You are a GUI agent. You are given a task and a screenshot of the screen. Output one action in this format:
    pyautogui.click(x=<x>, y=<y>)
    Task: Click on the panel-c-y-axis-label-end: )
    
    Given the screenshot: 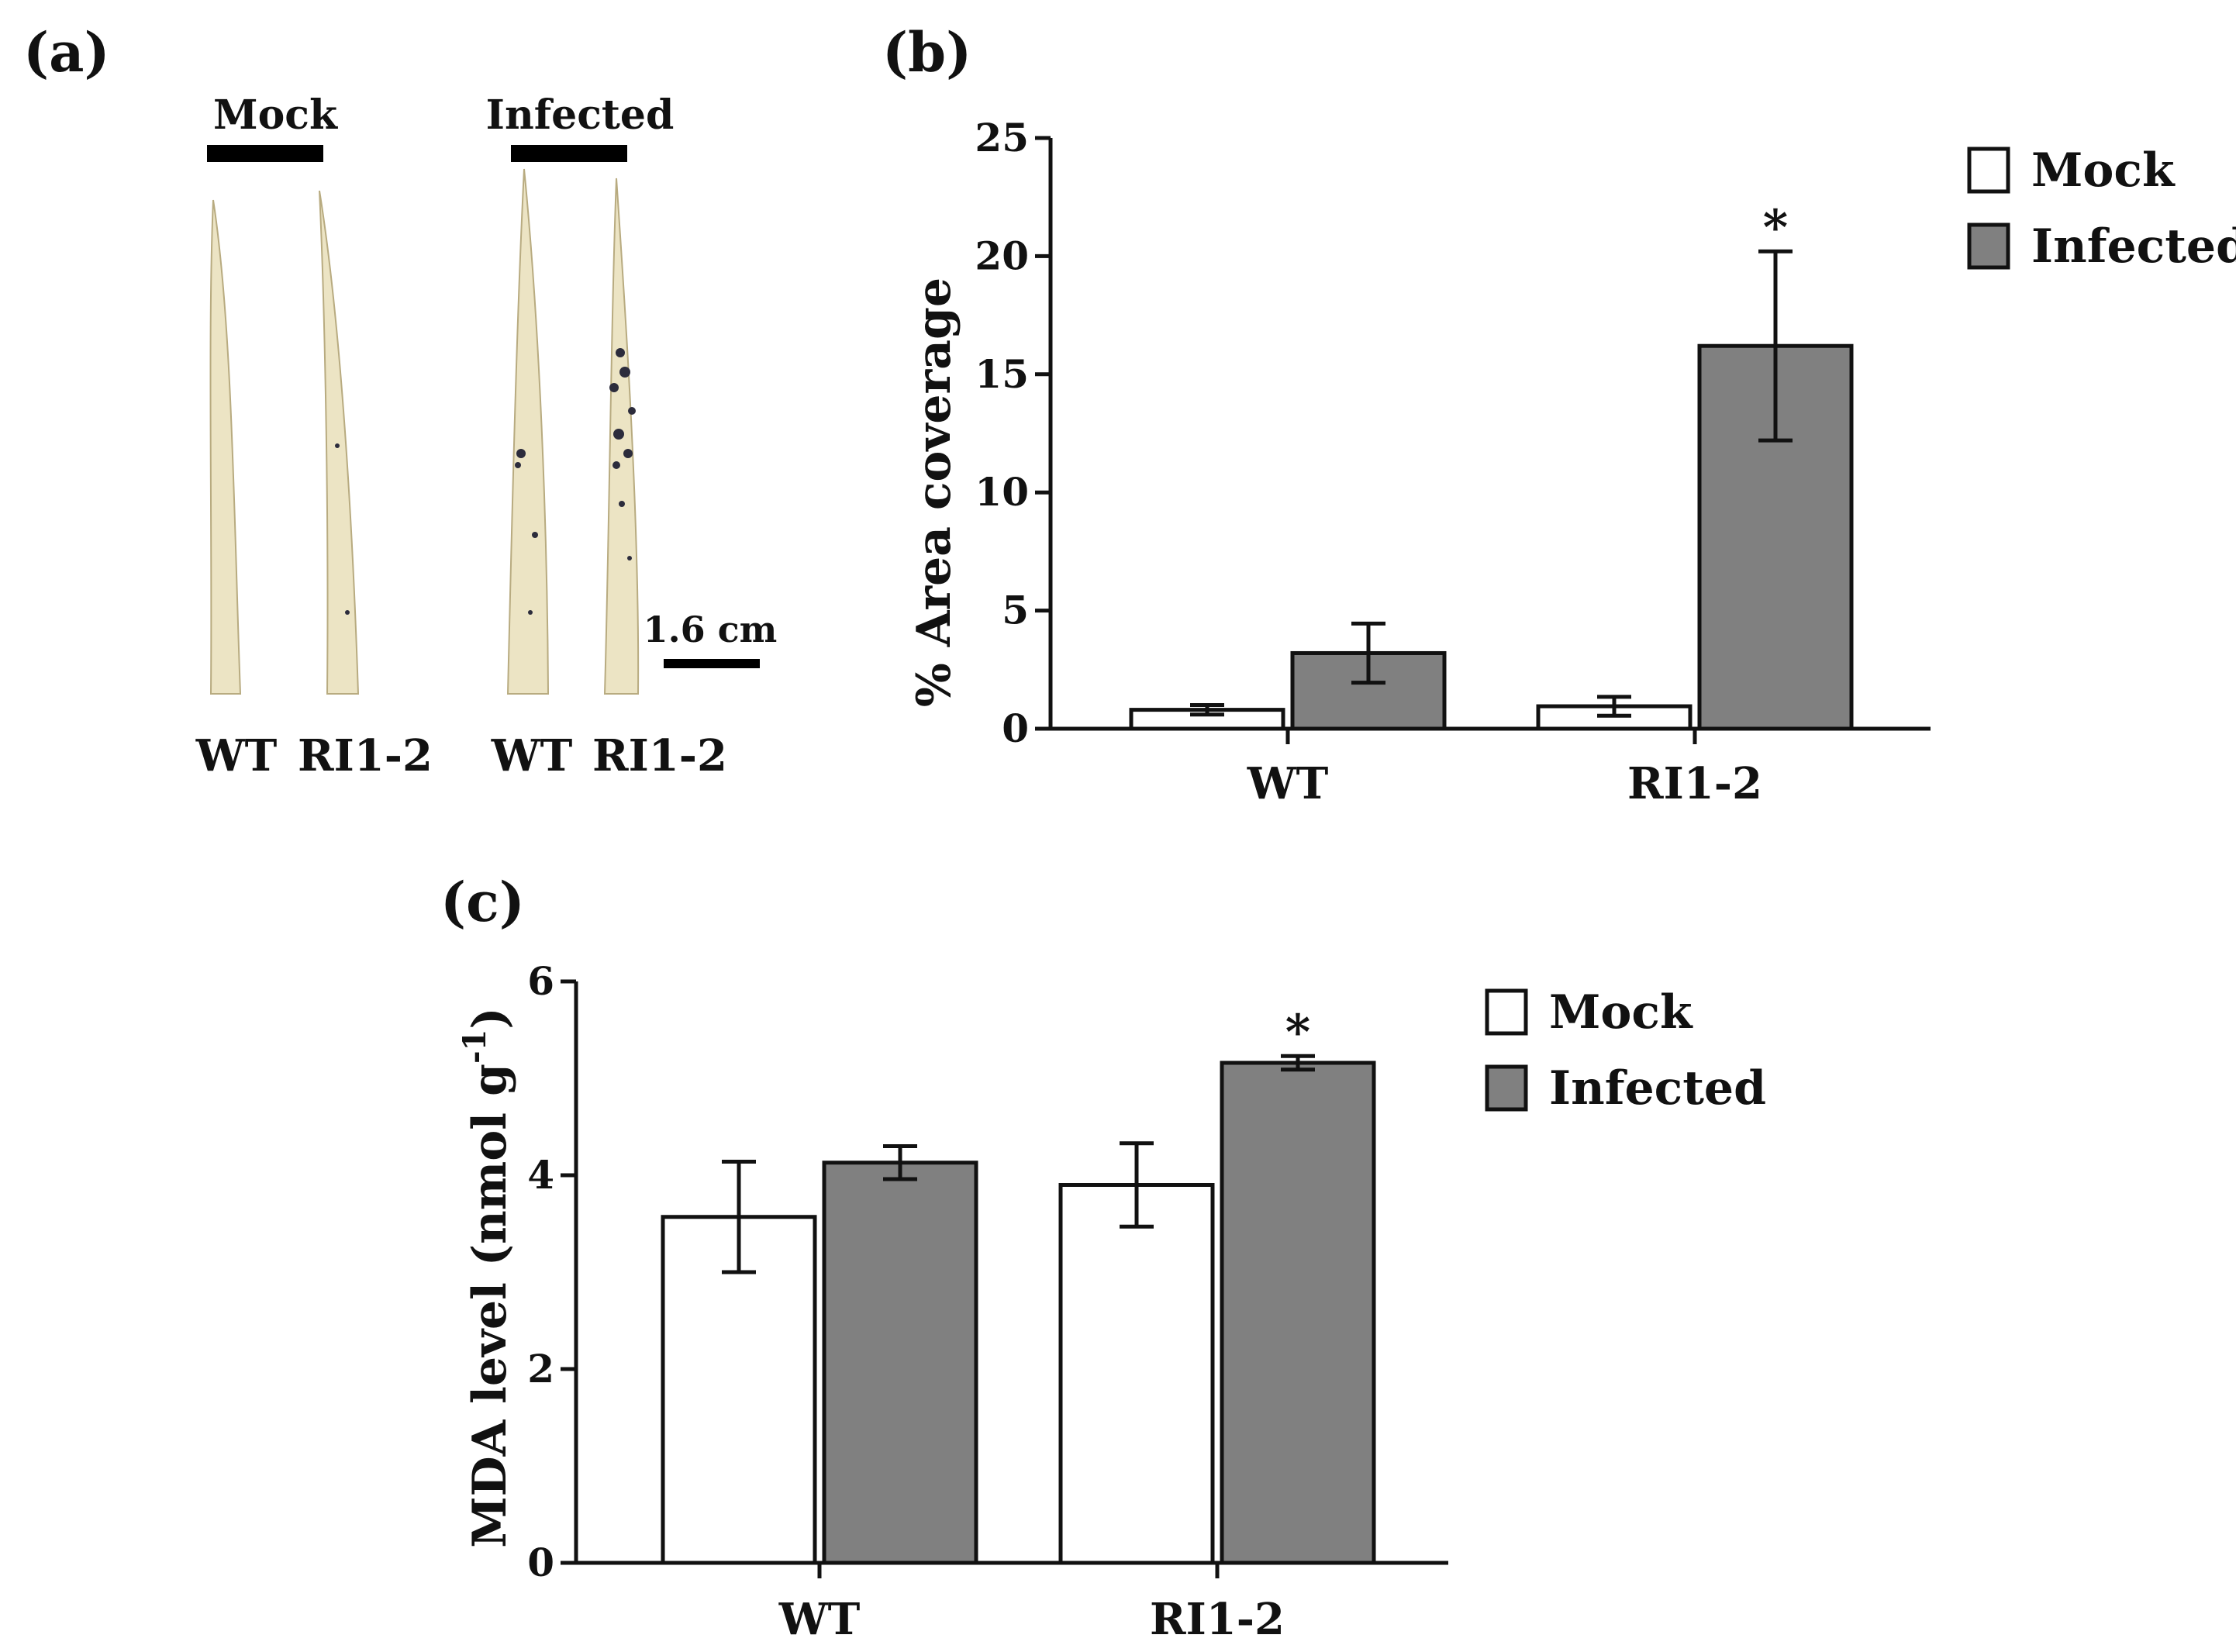 What is the action you would take?
    pyautogui.click(x=490, y=1018)
    